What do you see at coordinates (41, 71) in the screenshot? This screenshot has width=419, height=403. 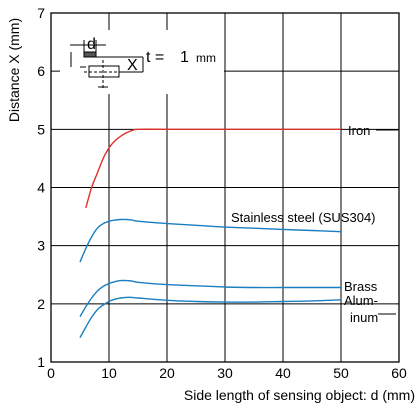 I see `y-tick-label-6: 6` at bounding box center [41, 71].